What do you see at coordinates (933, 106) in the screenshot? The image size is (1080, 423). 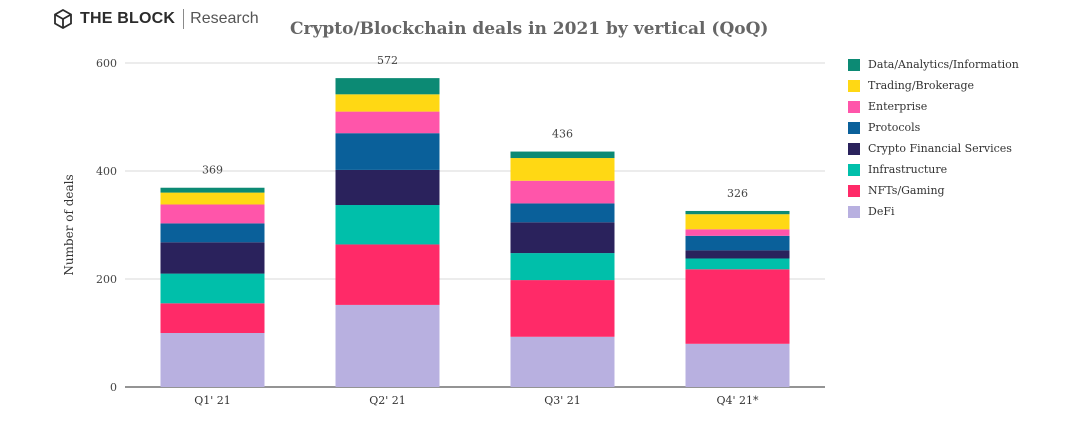 I see `legend-item: Enterprise` at bounding box center [933, 106].